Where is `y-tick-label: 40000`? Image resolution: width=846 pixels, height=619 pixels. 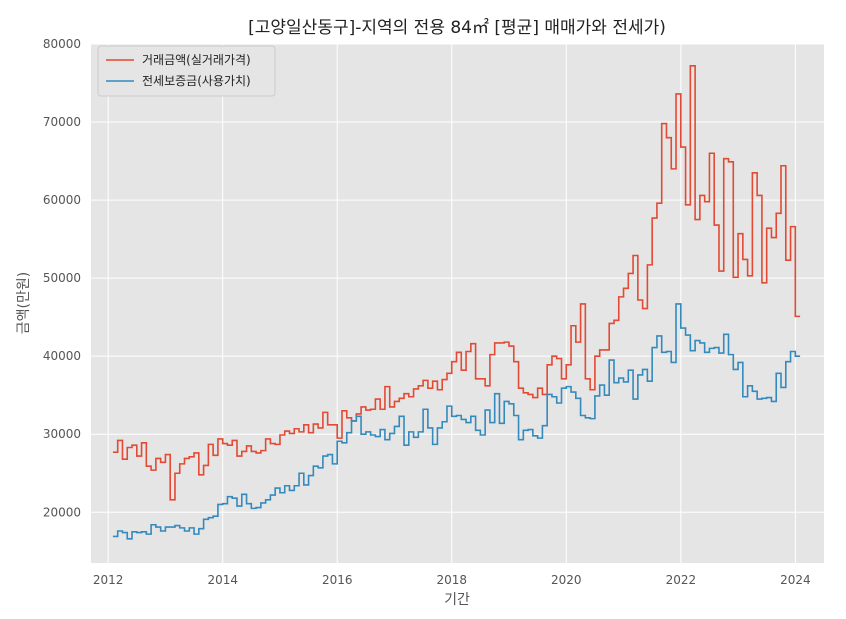 y-tick-label: 40000 is located at coordinates (62, 356).